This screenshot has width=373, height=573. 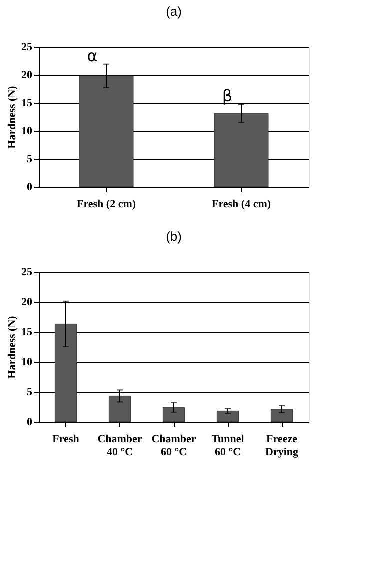 I want to click on x-tick-label: Fresh (4 cm), so click(x=242, y=204).